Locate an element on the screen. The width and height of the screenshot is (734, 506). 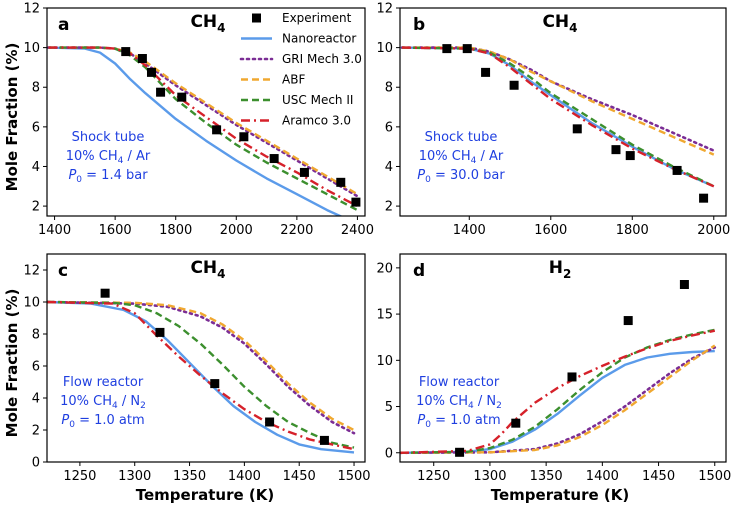
legend-label-exp: Experiment is located at coordinates (317, 18).